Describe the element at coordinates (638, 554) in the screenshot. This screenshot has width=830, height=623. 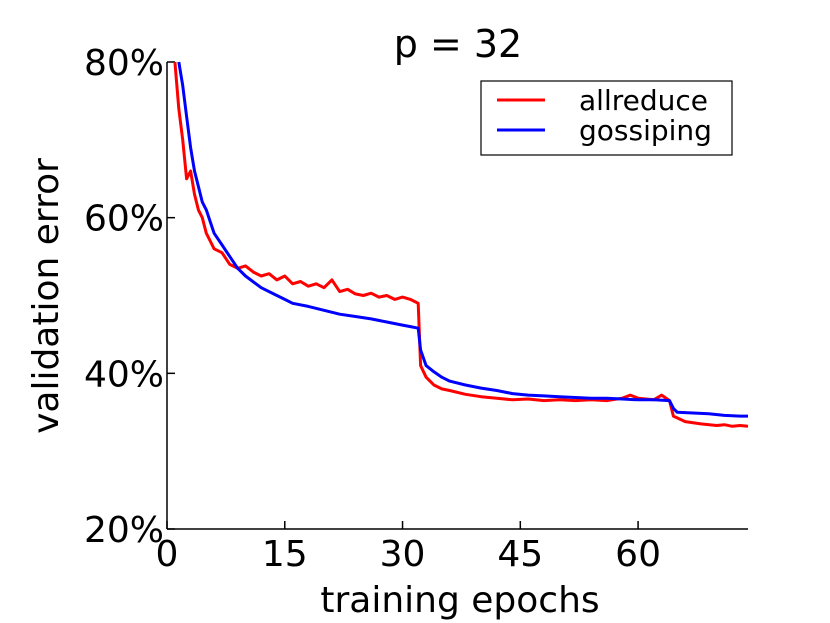
I see `x-tick-label: 60` at that location.